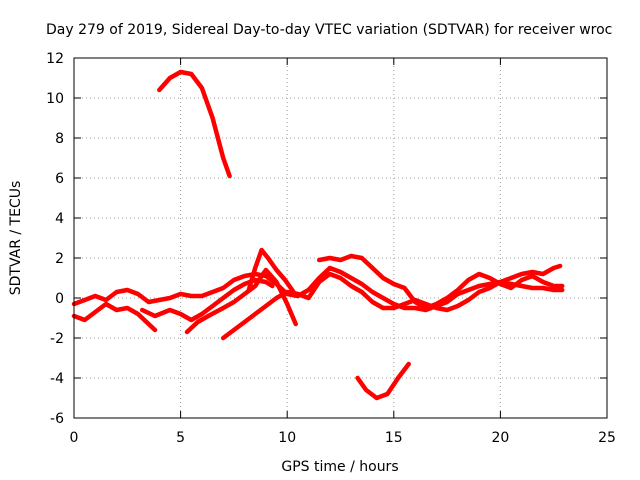 This screenshot has width=640, height=480. I want to click on y-tick-label: 0, so click(59, 299).